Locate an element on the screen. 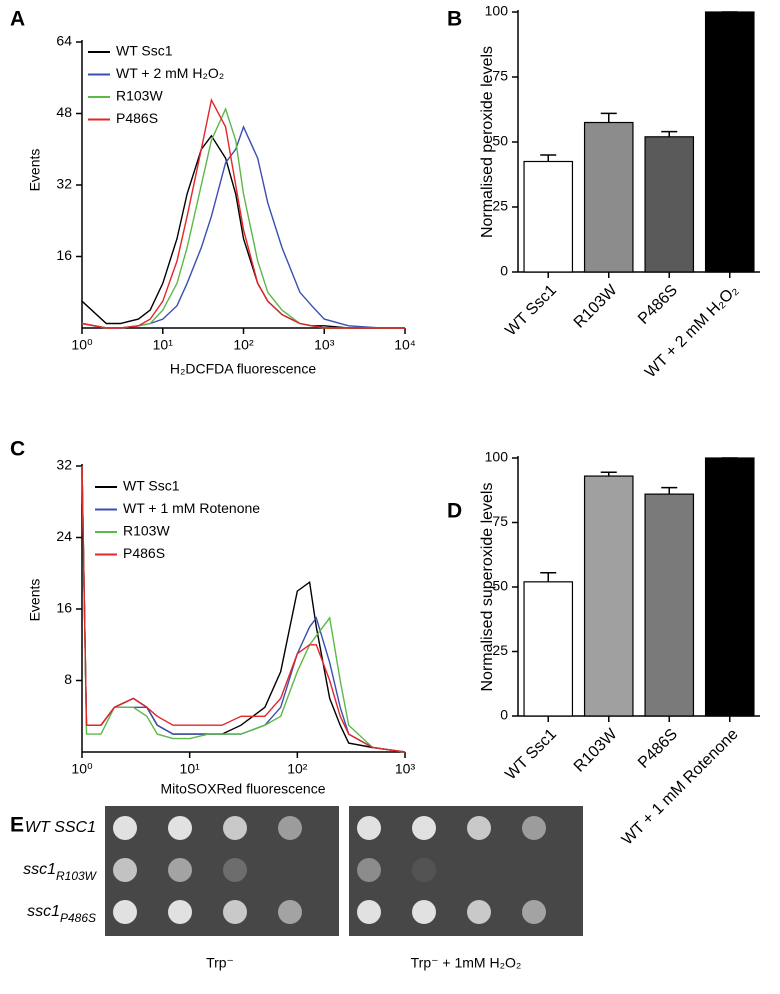 This screenshot has height=994, width=780. x-tick-label: WT + 1 mM Rotenone is located at coordinates (680, 787).